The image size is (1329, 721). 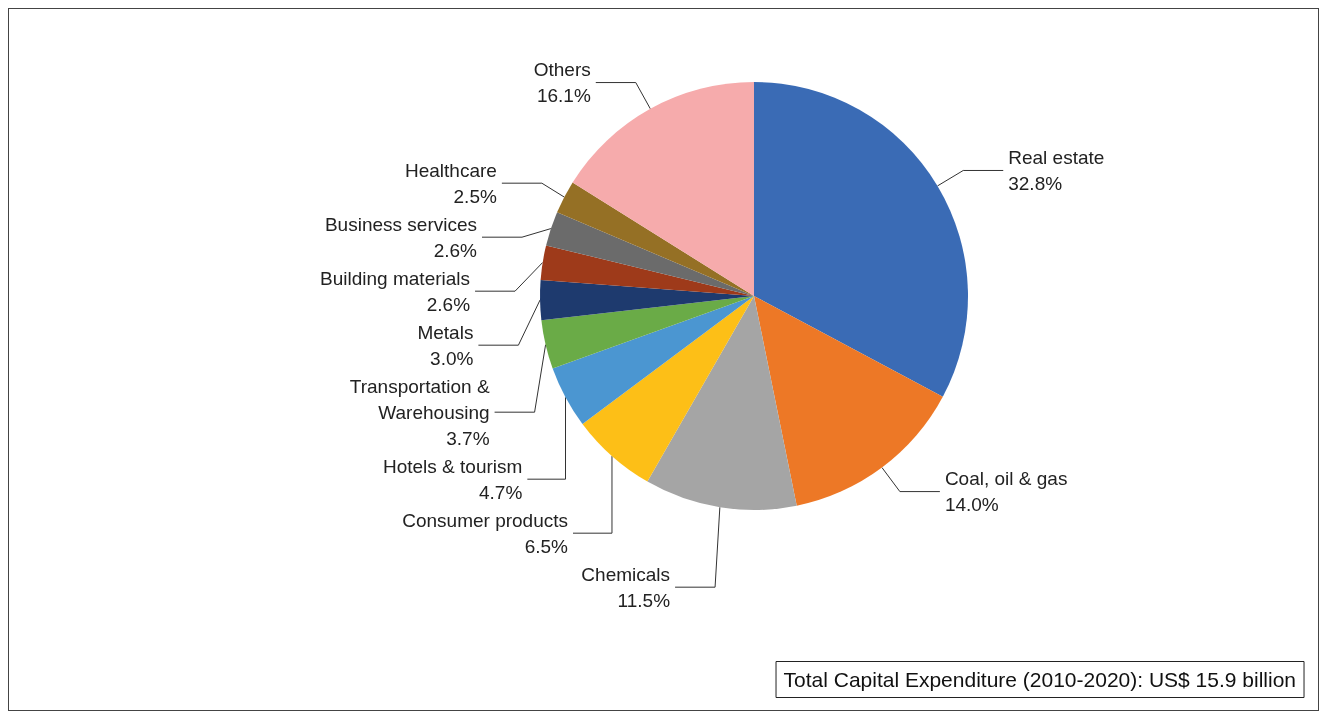 I want to click on data-label: 6.5%, so click(x=546, y=546).